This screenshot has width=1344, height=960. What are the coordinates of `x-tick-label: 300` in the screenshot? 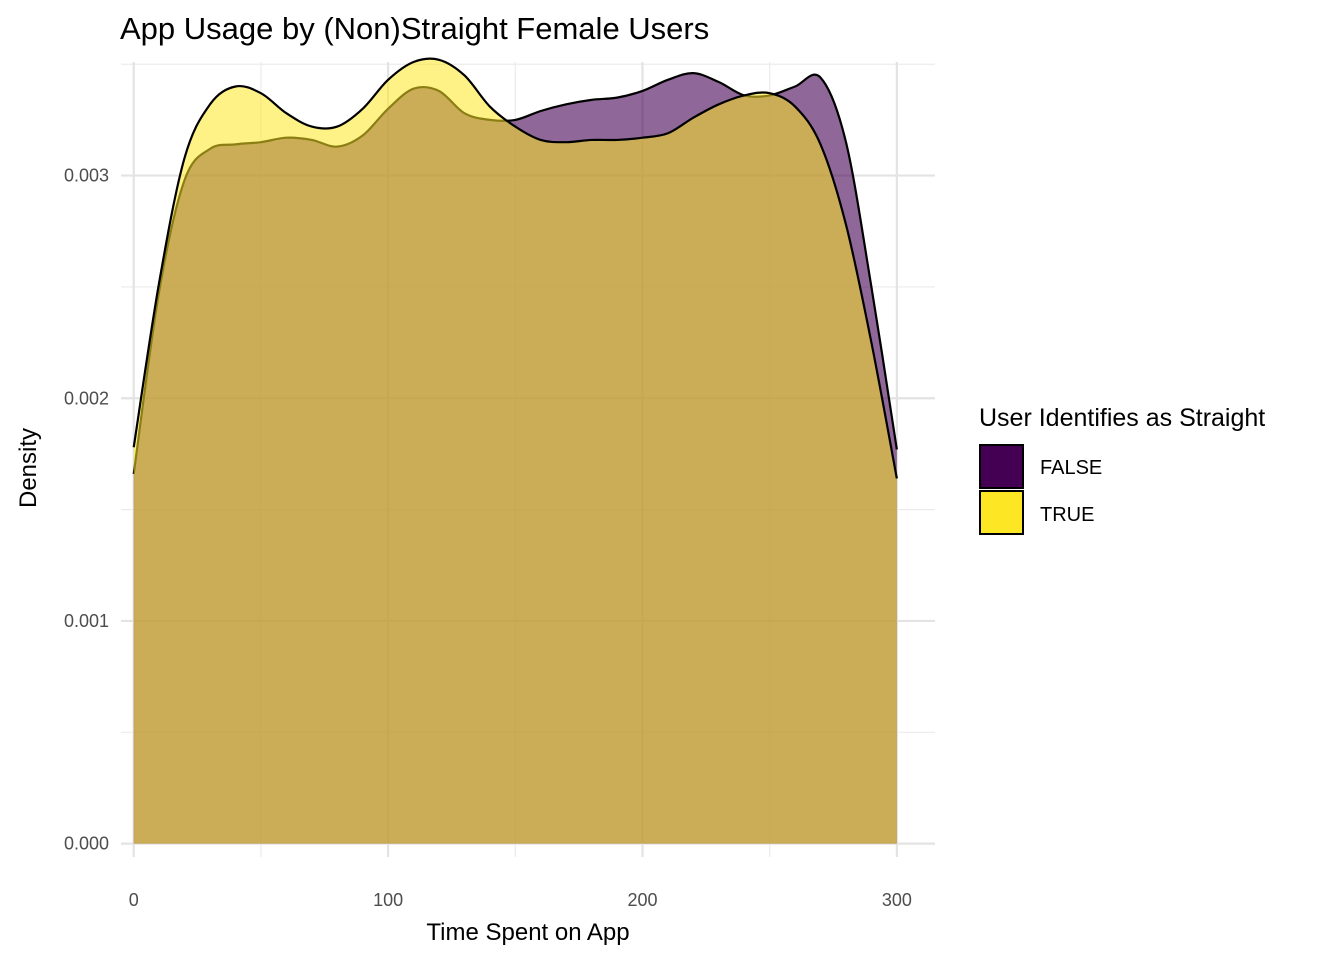 It's located at (897, 900).